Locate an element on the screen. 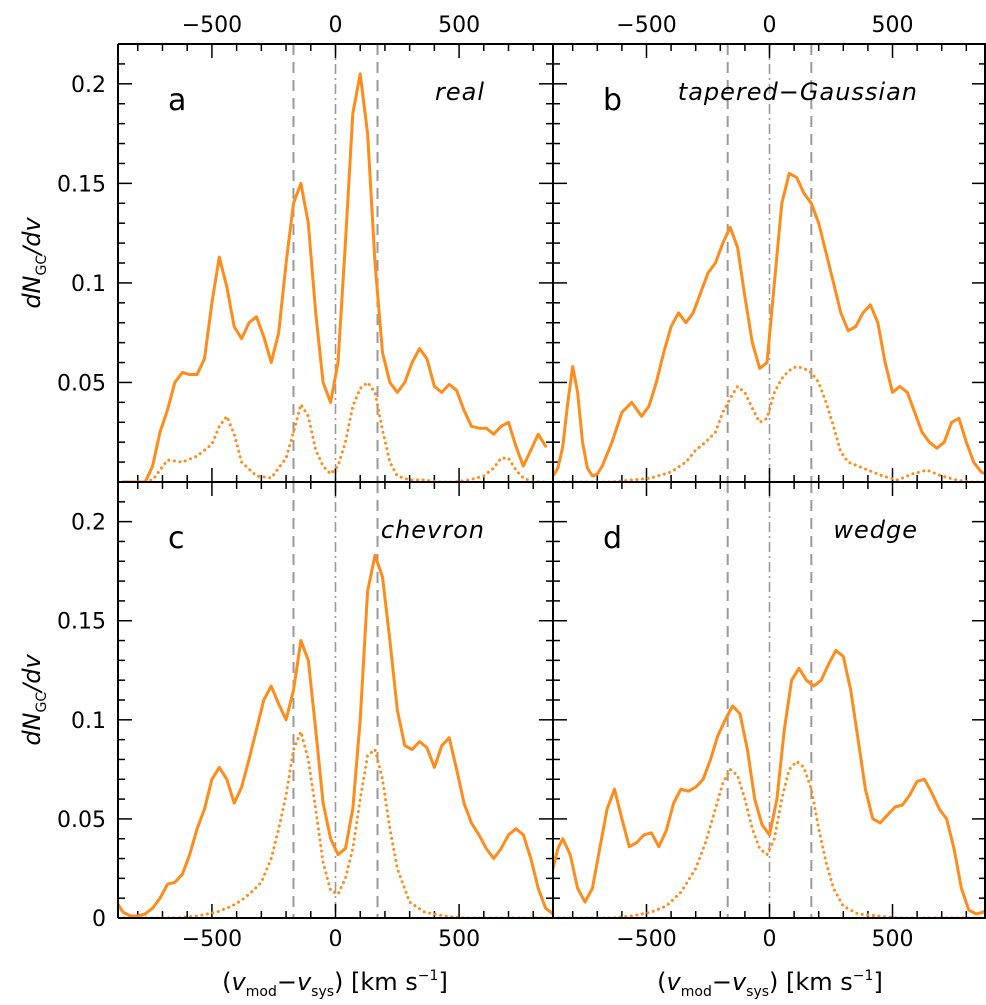 The image size is (986, 1005). panel-name: tapered−Gaussian is located at coordinates (798, 92).